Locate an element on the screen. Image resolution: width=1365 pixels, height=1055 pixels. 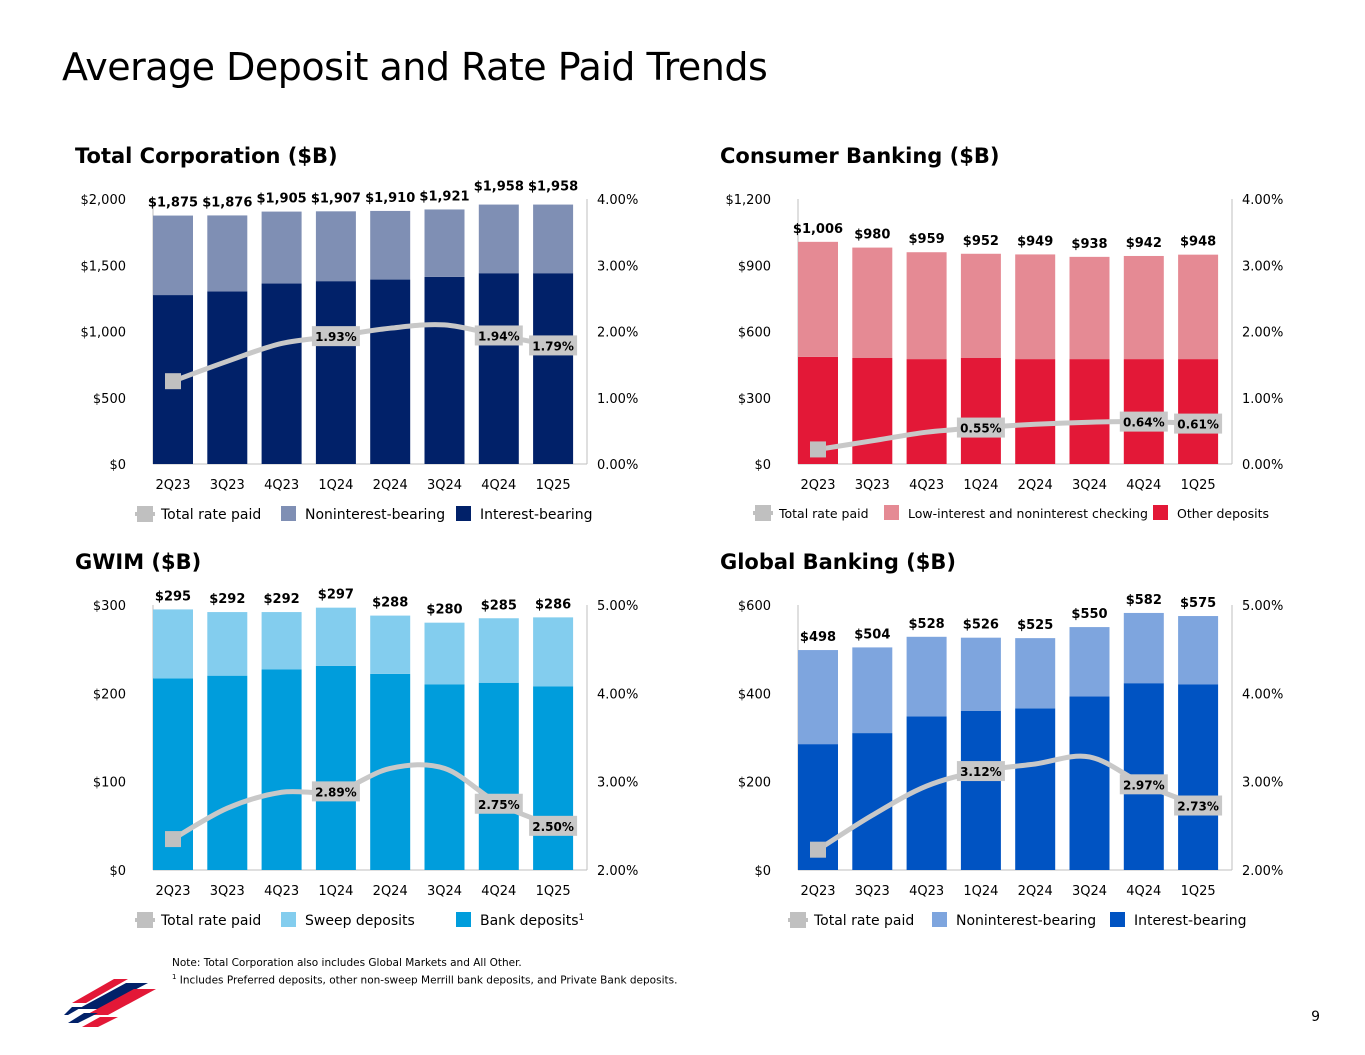
bar-total-label: $528 is located at coordinates (927, 624).